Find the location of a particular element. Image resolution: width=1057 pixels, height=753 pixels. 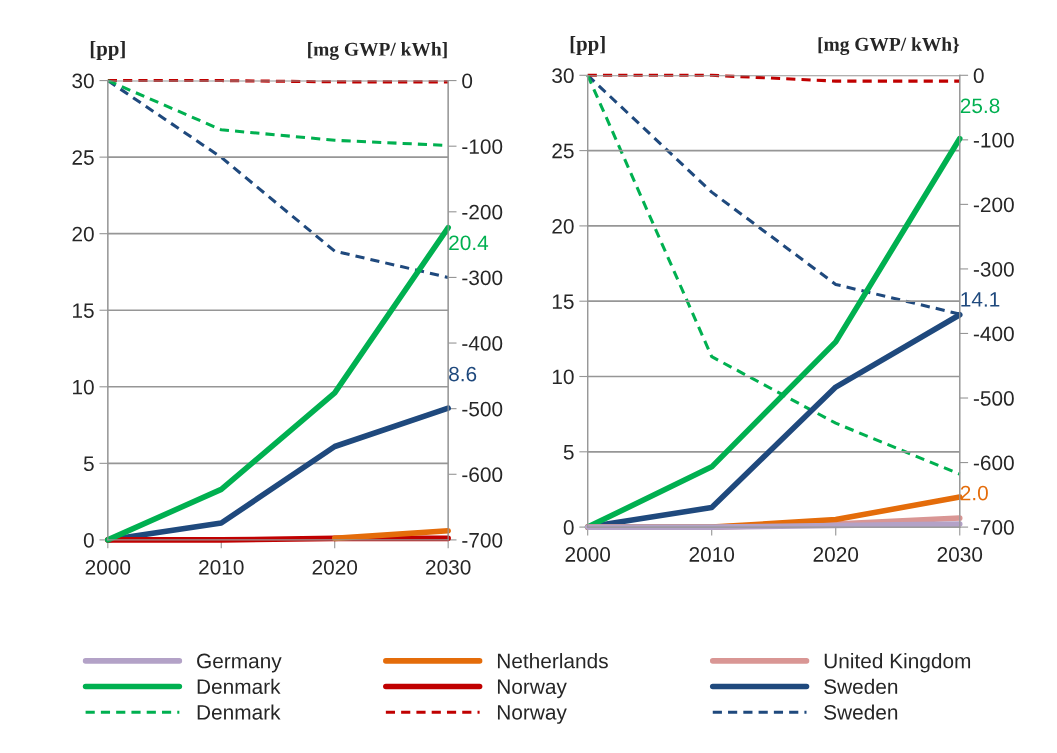

legend-label: Netherlands is located at coordinates (552, 661).